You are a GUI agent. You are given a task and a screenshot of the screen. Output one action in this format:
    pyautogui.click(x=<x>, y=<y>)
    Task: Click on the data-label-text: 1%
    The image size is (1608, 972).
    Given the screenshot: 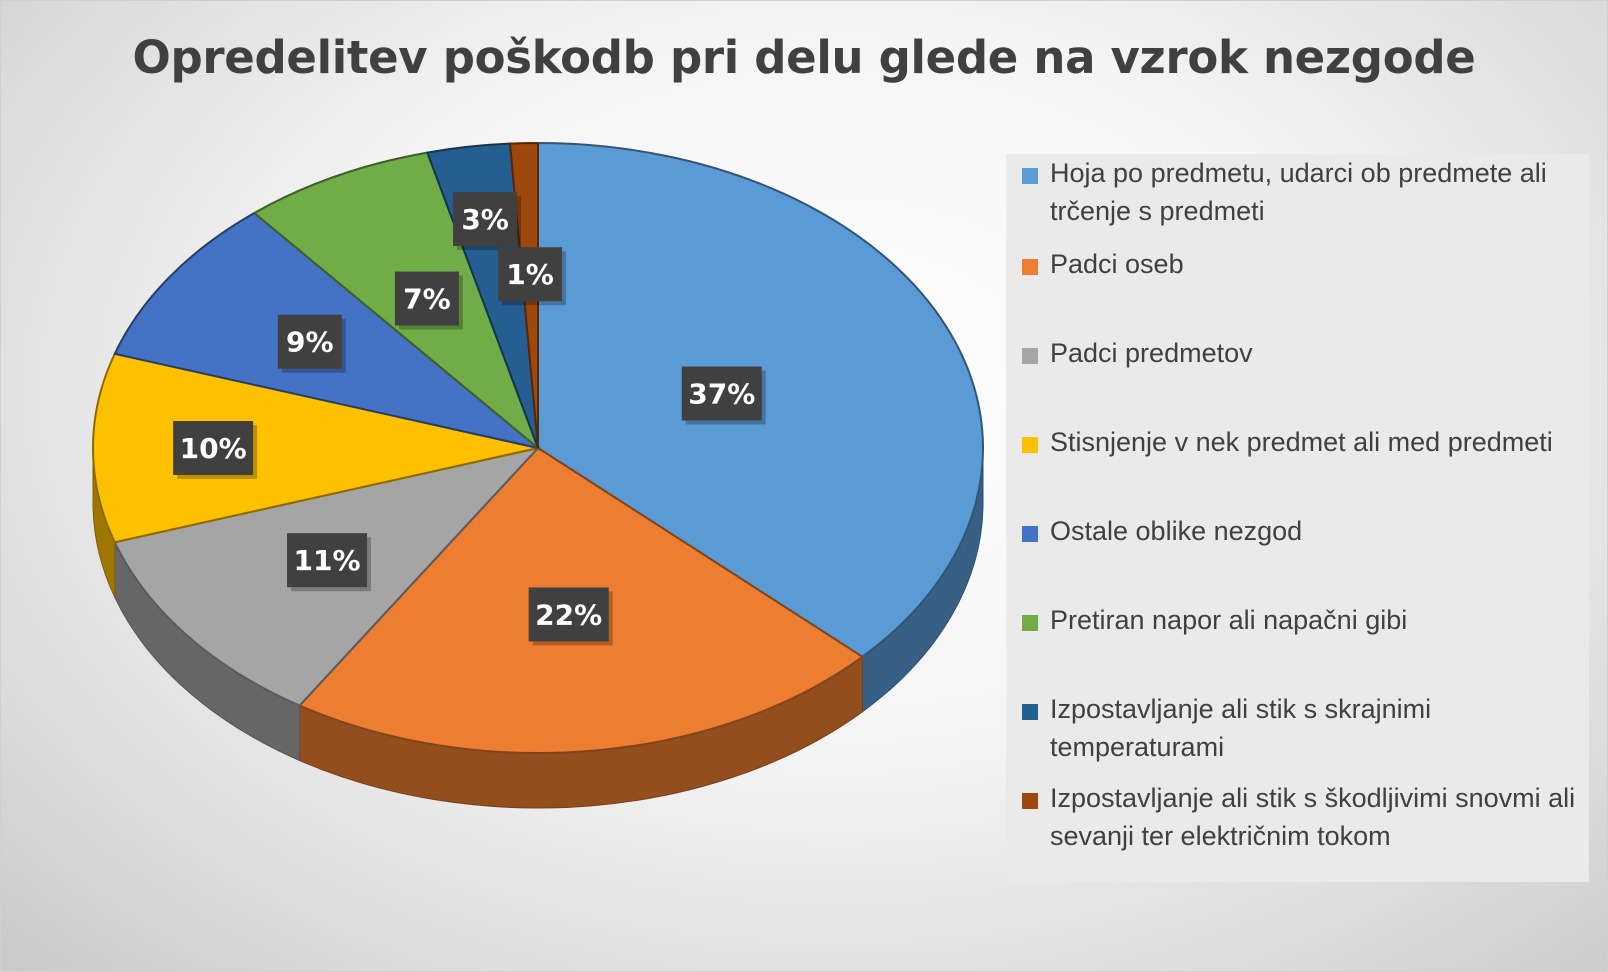 What is the action you would take?
    pyautogui.click(x=530, y=274)
    